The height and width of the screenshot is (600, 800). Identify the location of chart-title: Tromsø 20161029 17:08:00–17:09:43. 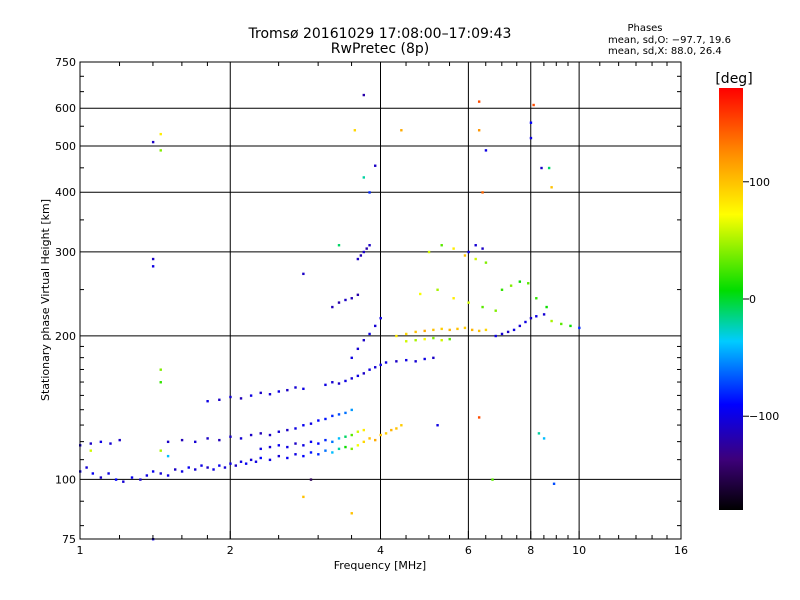
(380, 34).